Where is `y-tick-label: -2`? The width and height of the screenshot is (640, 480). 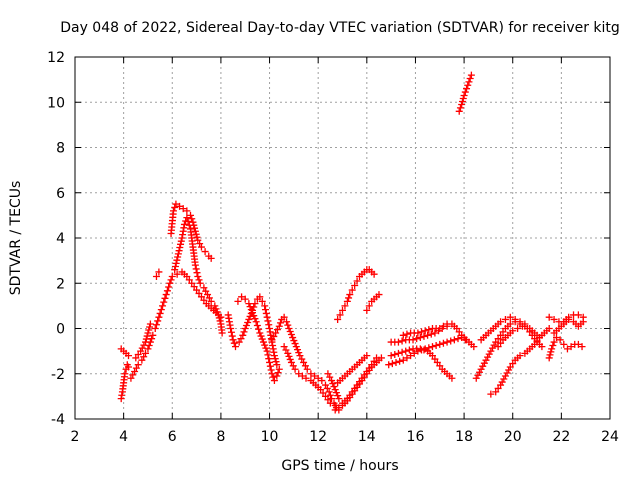
y-tick-label: -2 is located at coordinates (58, 375).